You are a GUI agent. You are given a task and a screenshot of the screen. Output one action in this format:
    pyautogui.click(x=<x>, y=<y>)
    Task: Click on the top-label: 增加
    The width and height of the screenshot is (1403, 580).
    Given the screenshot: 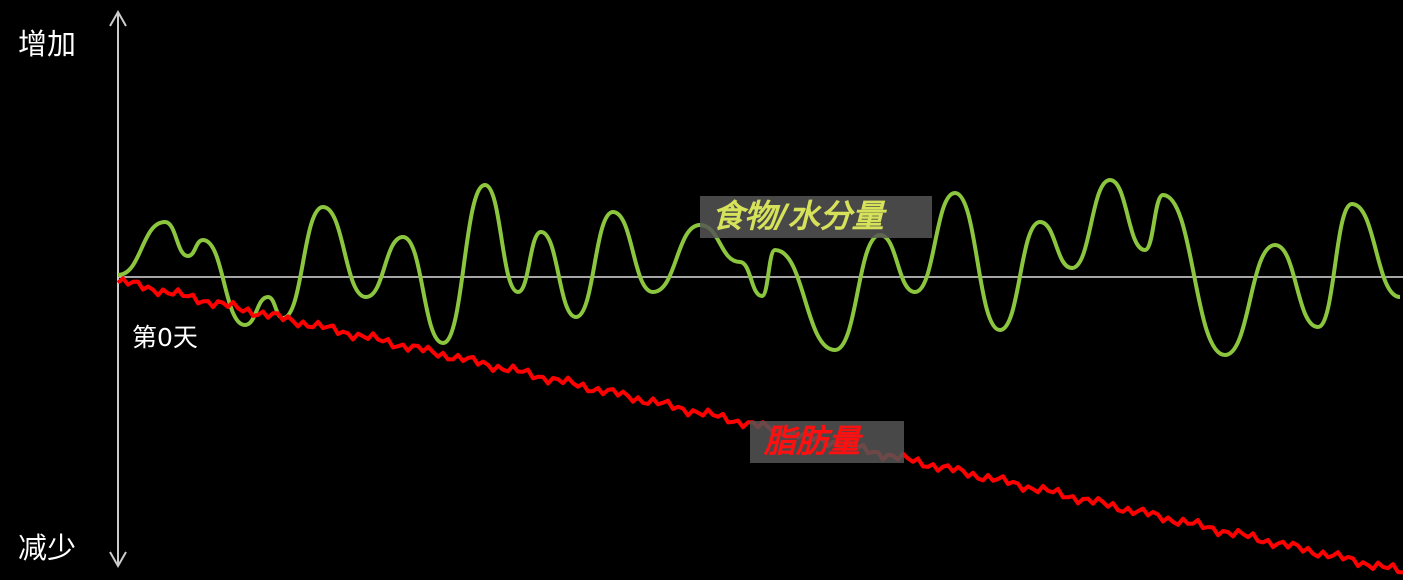 What is the action you would take?
    pyautogui.click(x=47, y=44)
    